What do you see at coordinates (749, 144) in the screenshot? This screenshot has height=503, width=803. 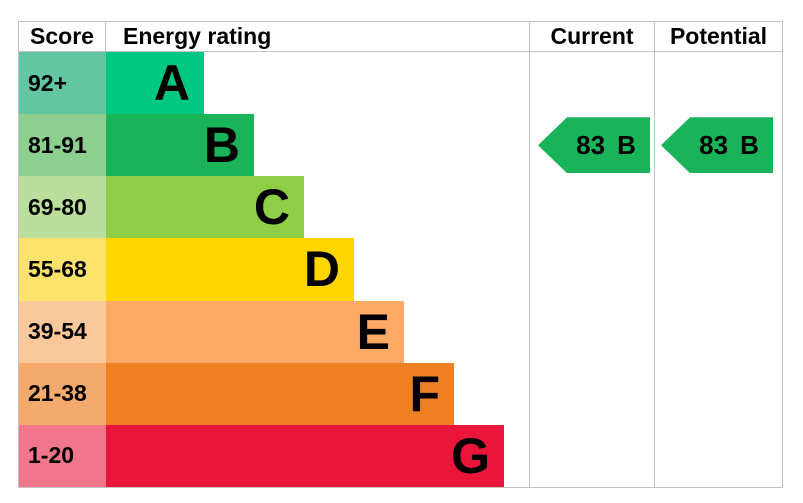 I see `potential-band-letter: B` at bounding box center [749, 144].